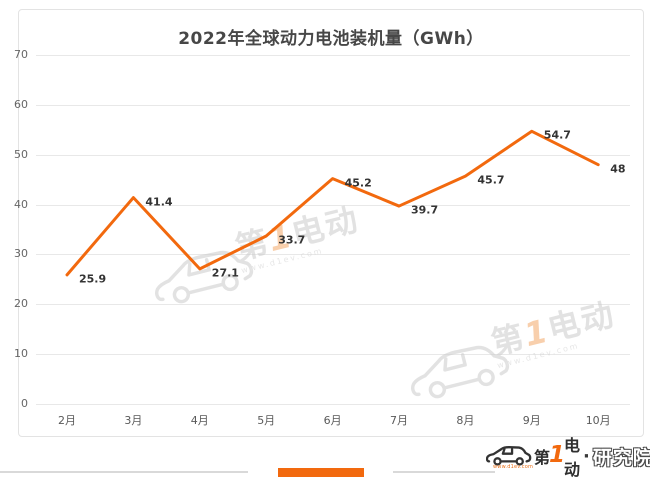  Describe the element at coordinates (444, 472) in the screenshot. I see `footer-divider-right` at that location.